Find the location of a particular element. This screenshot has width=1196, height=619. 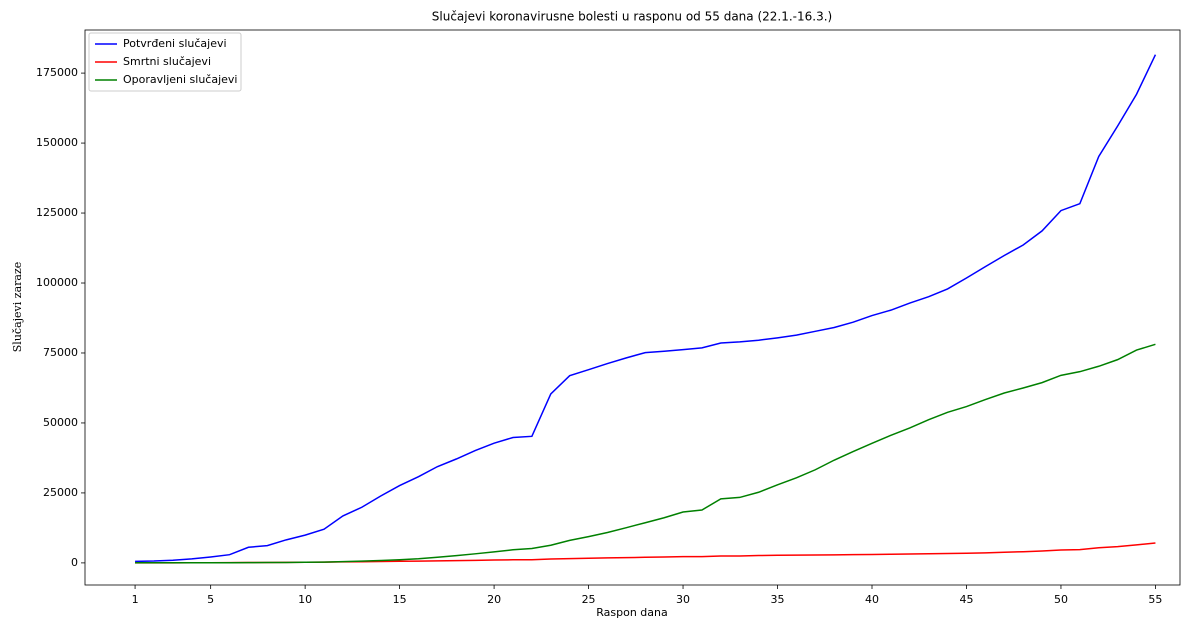

y-tick-label: 0 is located at coordinates (74, 562).